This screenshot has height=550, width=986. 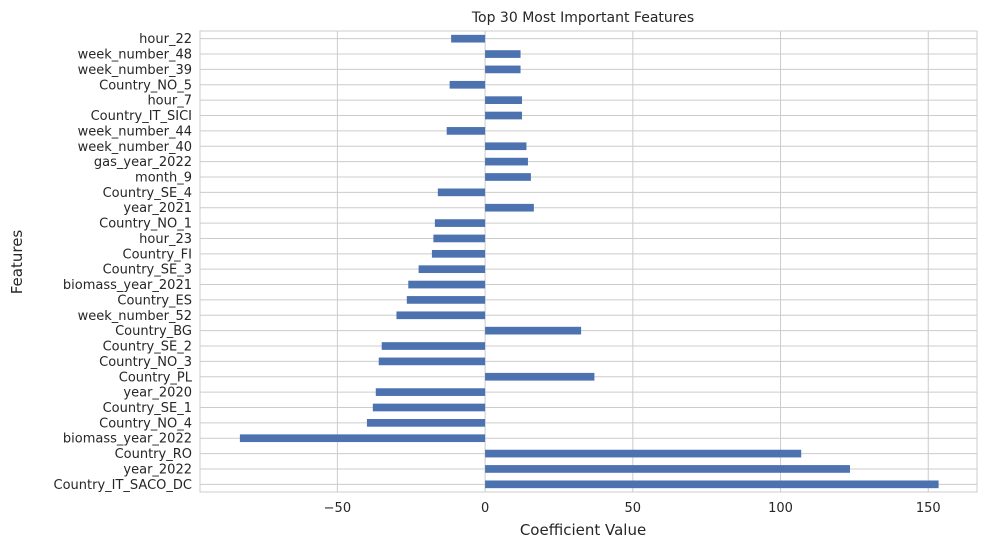 I want to click on y-tick-label: week_number_44, so click(x=135, y=131).